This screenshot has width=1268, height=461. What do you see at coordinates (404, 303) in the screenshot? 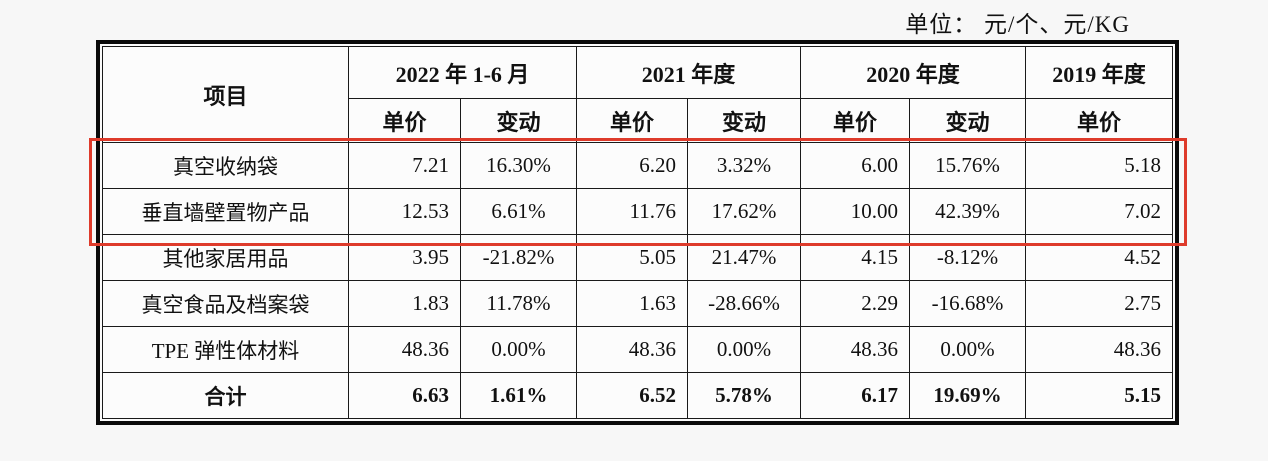
I see `cell-value: 1.83` at bounding box center [404, 303].